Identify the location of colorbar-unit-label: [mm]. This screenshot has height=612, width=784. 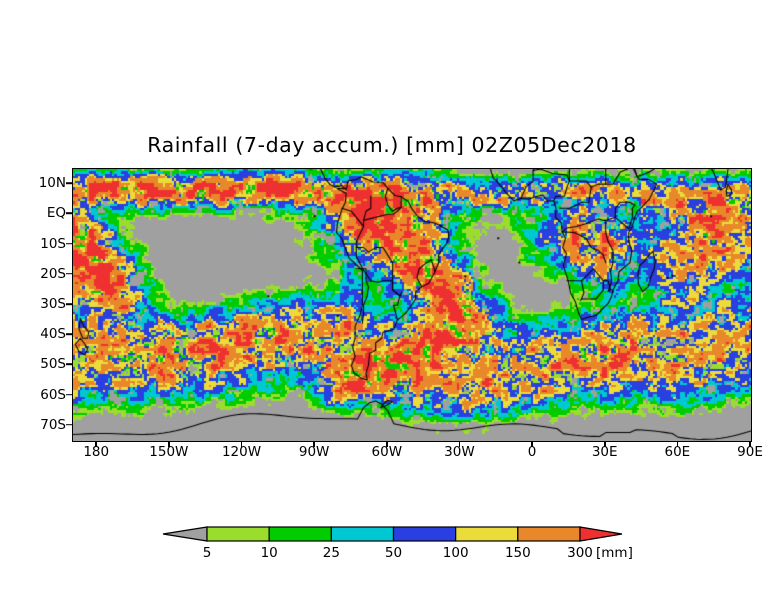
(614, 553).